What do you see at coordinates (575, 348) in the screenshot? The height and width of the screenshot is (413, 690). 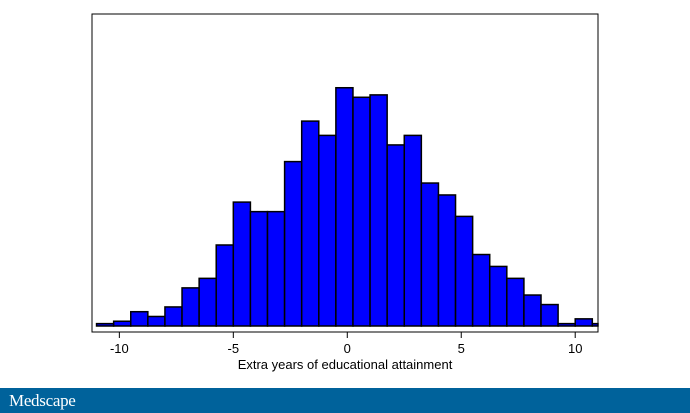 I see `x-tick-label-4: 10` at bounding box center [575, 348].